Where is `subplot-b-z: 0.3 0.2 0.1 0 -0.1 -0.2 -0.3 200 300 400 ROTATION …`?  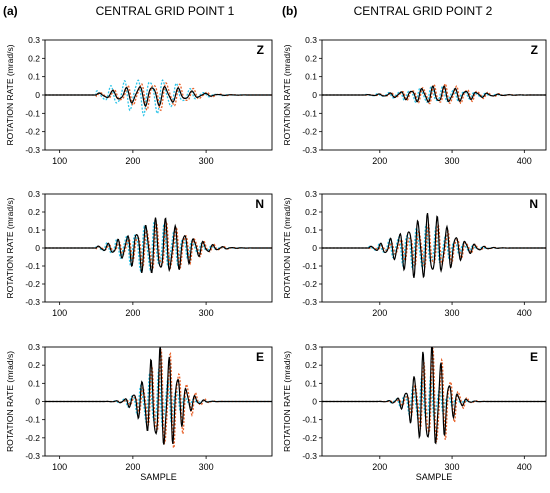 subplot-b-z: 0.3 0.2 0.1 0 -0.1 -0.2 -0.3 200 300 400 ROTATION … is located at coordinates (414, 100).